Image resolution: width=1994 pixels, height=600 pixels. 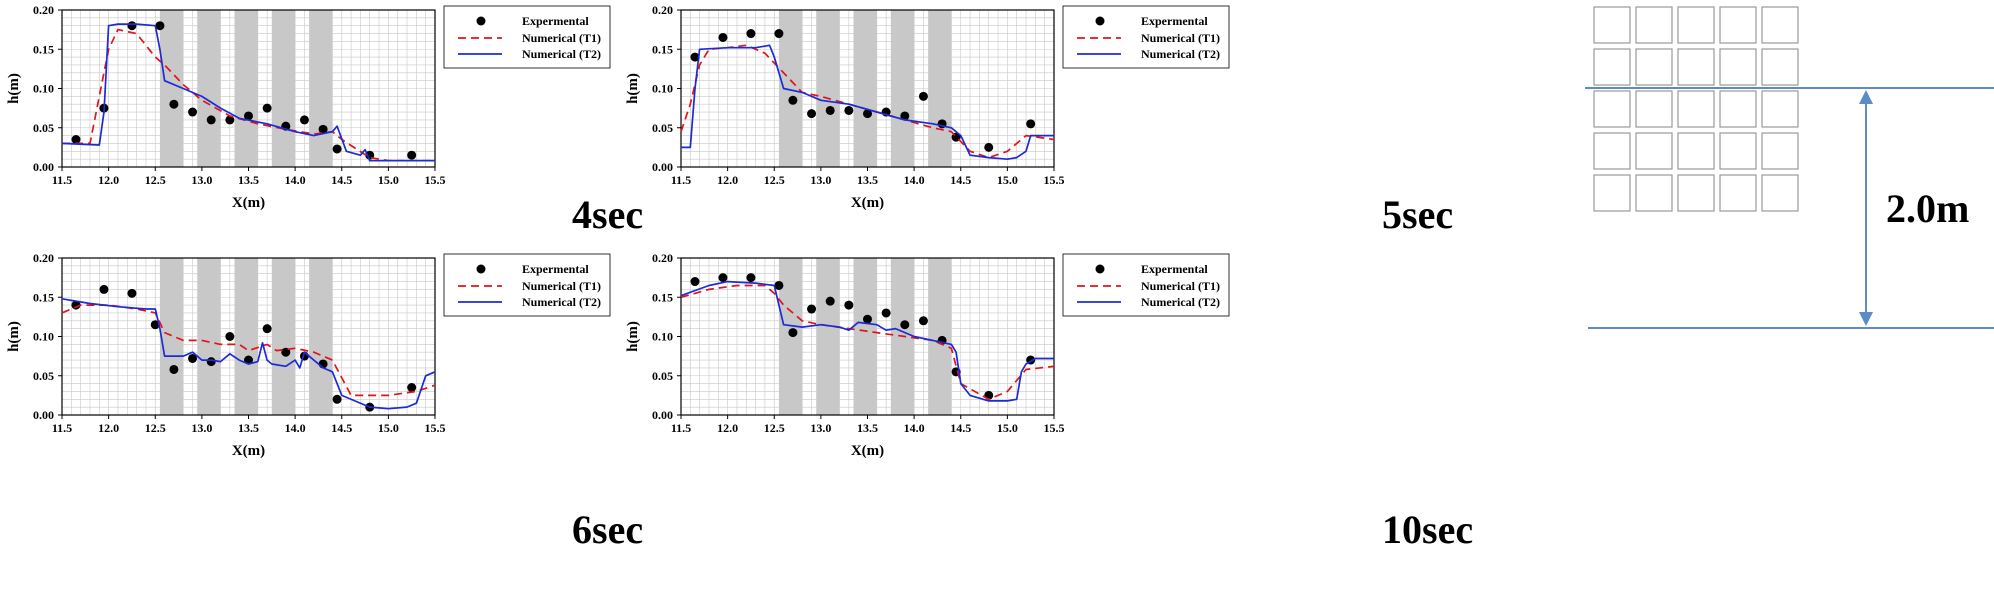 I want to click on x-axis-label: X(m), so click(x=867, y=203).